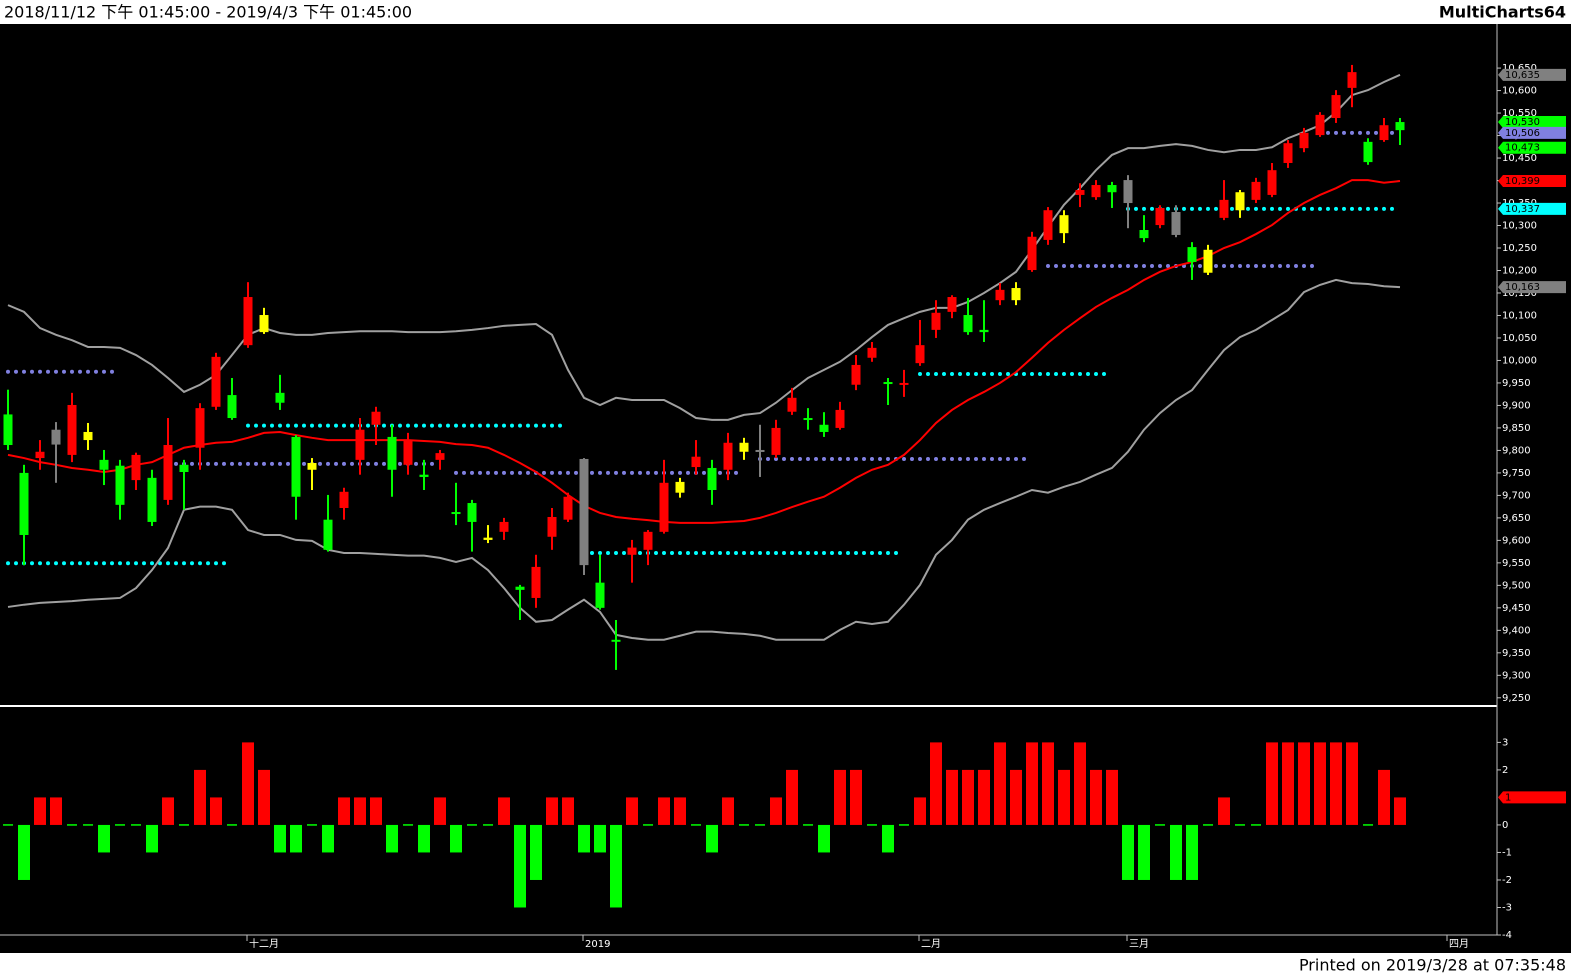 The width and height of the screenshot is (1571, 977). What do you see at coordinates (597, 944) in the screenshot?
I see `x-tick-label: 2019` at bounding box center [597, 944].